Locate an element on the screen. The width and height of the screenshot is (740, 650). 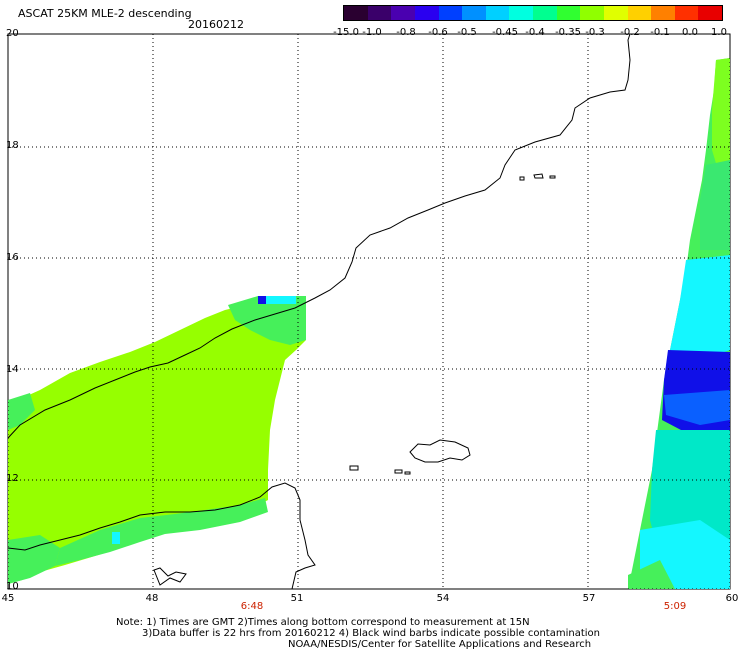
lat-label: 14 is located at coordinates (12, 369).